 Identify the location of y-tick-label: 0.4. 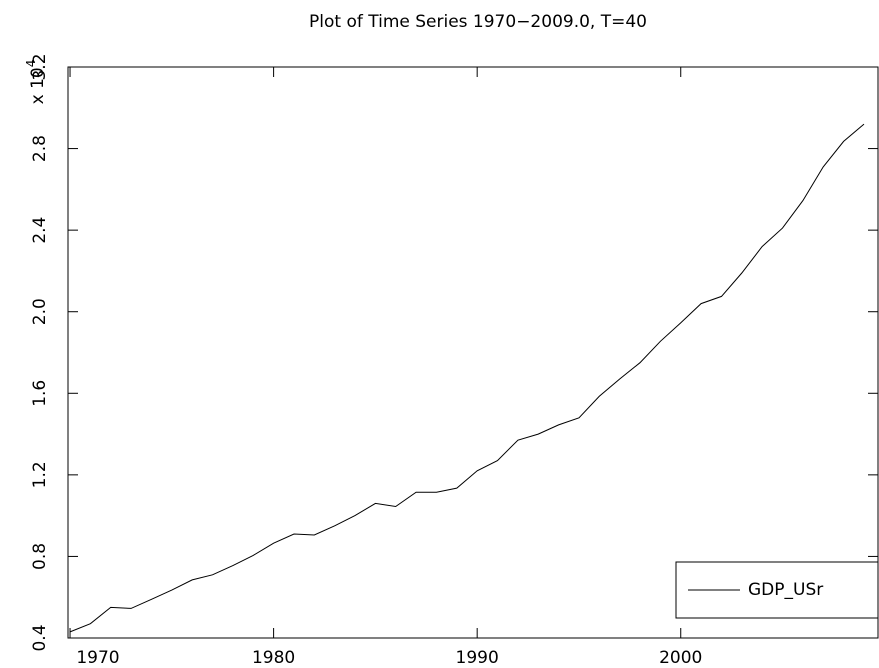
(40, 637).